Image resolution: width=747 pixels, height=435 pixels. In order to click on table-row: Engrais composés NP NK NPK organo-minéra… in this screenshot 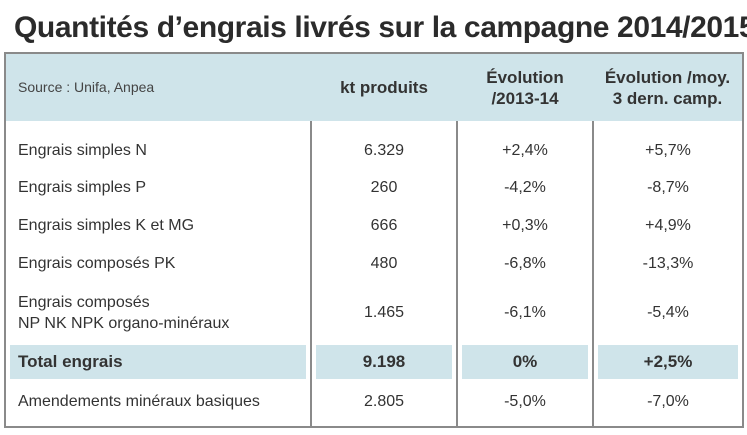, I will do `click(374, 312)`.